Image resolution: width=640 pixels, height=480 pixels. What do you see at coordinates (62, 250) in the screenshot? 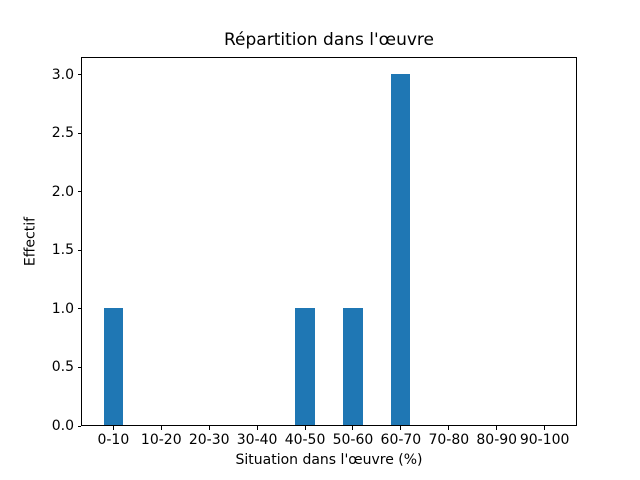
I see `y-tick-label: 1.5` at bounding box center [62, 250].